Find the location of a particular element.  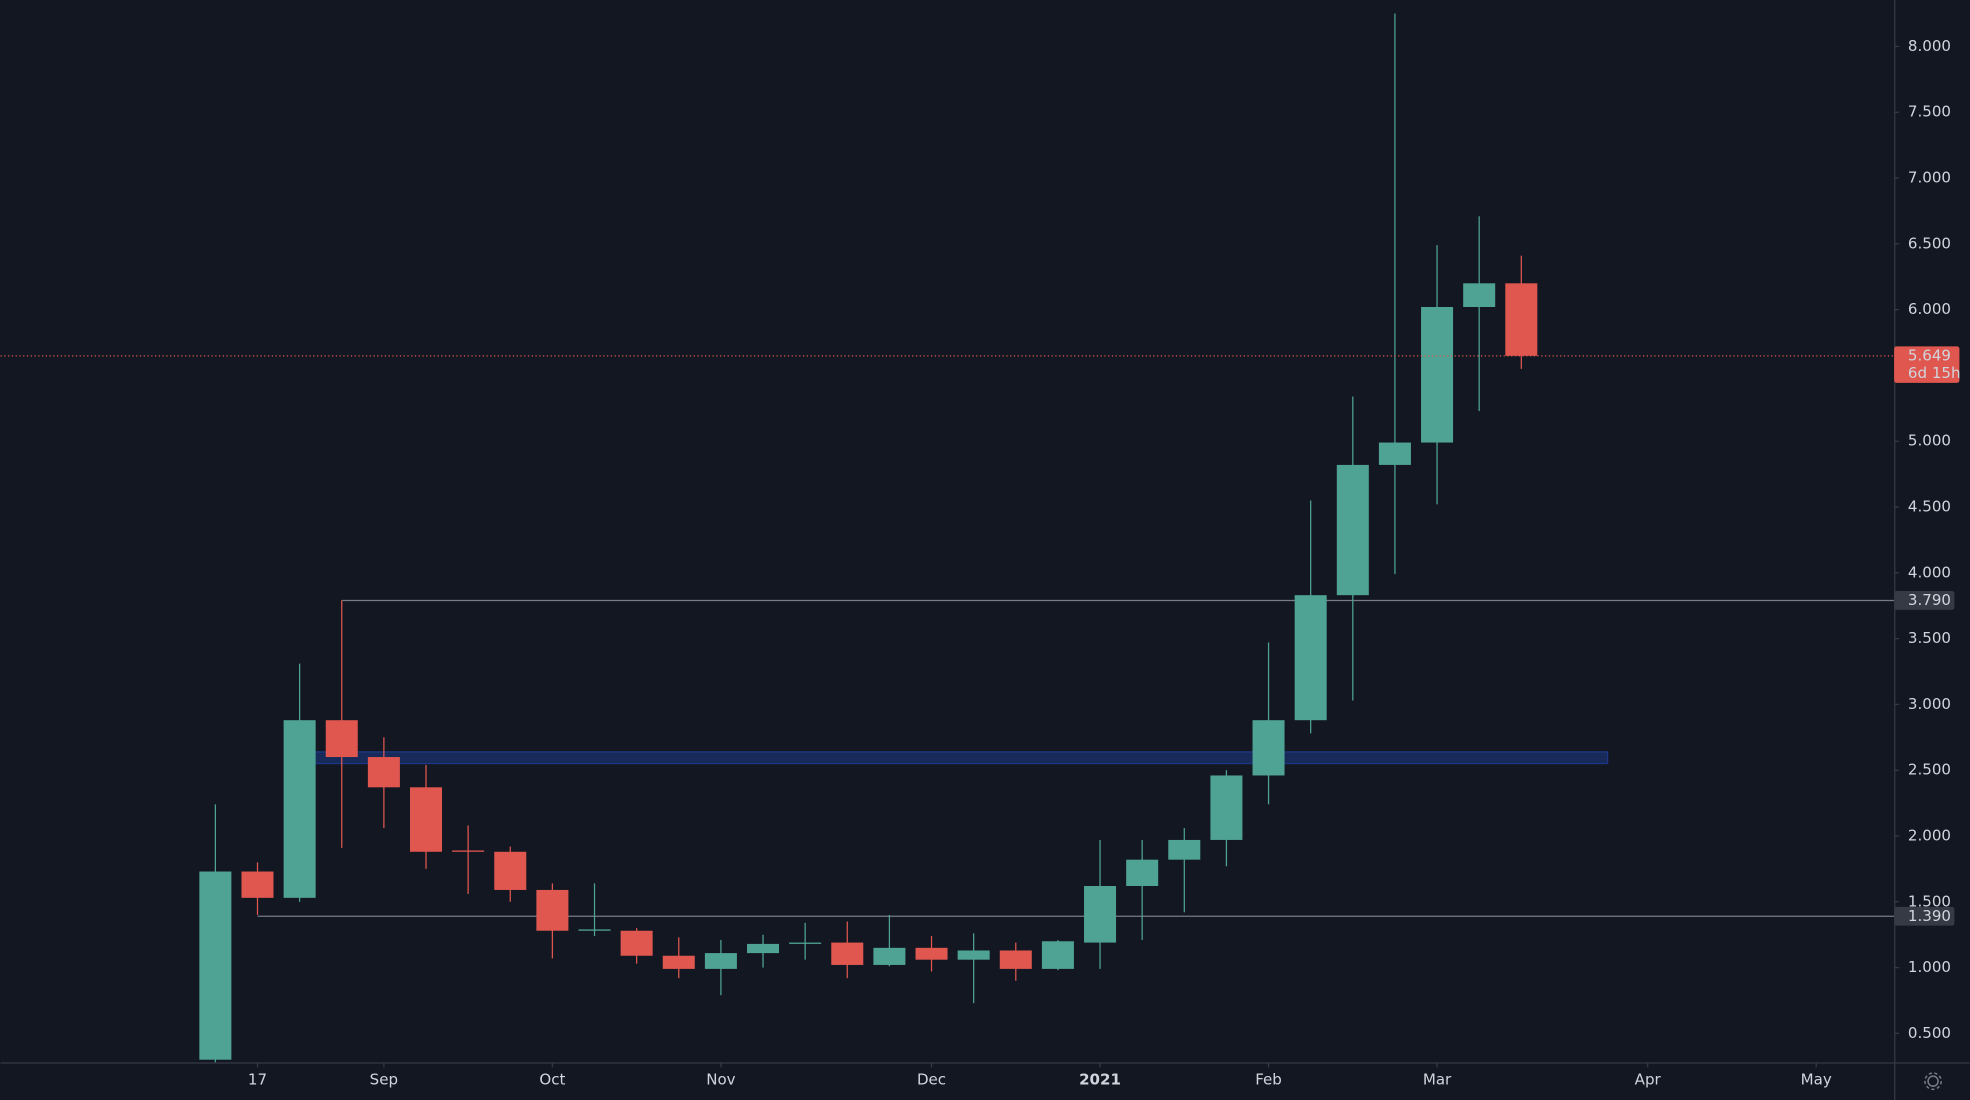

last-price-box is located at coordinates (1927, 364).